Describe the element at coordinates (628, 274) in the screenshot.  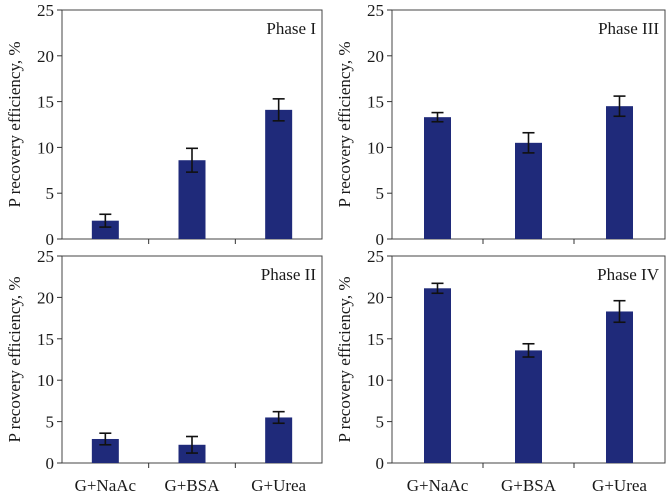
I see `panel-title: Phase IV` at that location.